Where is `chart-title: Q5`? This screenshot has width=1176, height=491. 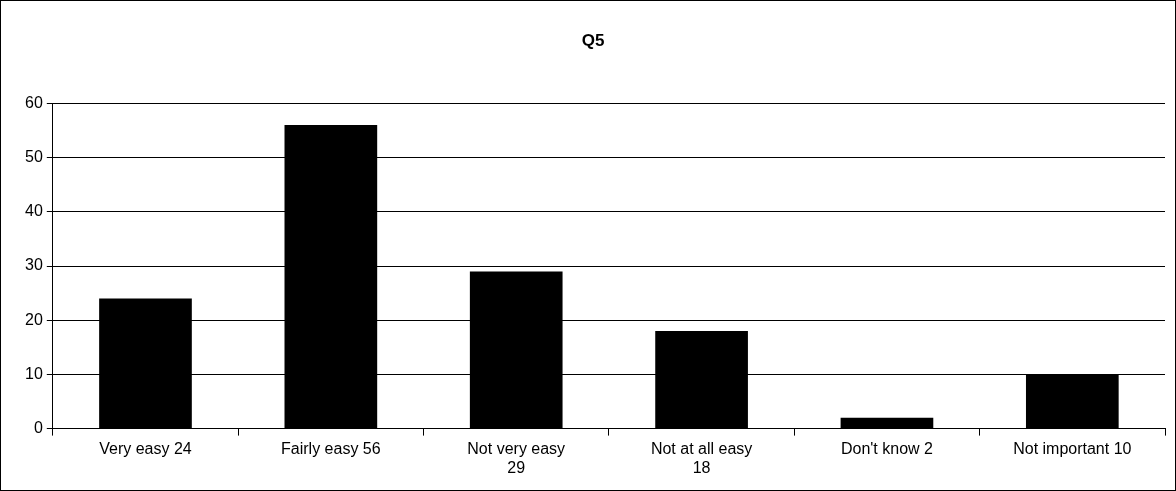
chart-title: Q5 is located at coordinates (593, 40).